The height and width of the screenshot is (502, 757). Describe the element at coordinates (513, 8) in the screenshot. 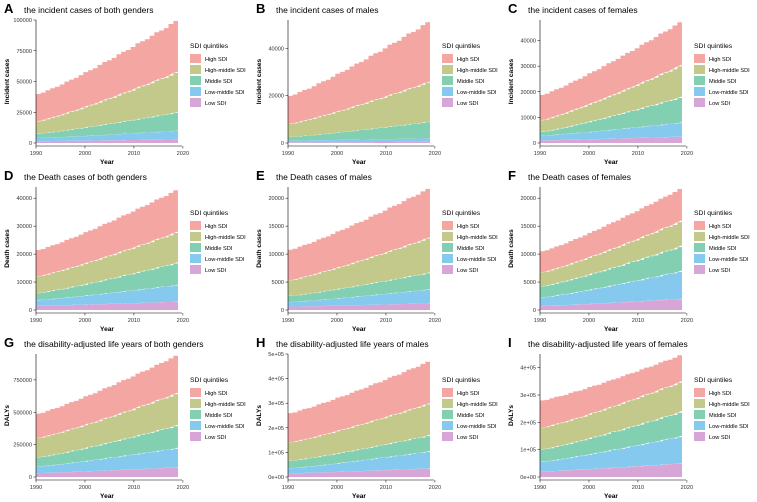

I see `panel-letter: C` at that location.